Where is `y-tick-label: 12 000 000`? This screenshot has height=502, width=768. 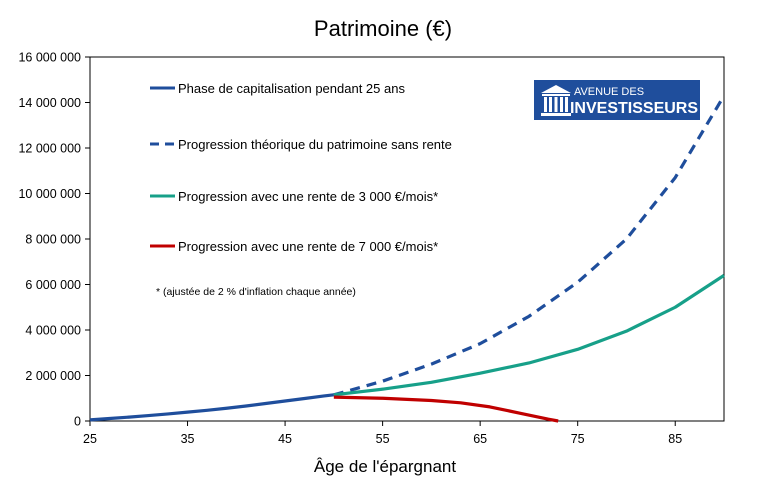
y-tick-label: 12 000 000 is located at coordinates (49, 149).